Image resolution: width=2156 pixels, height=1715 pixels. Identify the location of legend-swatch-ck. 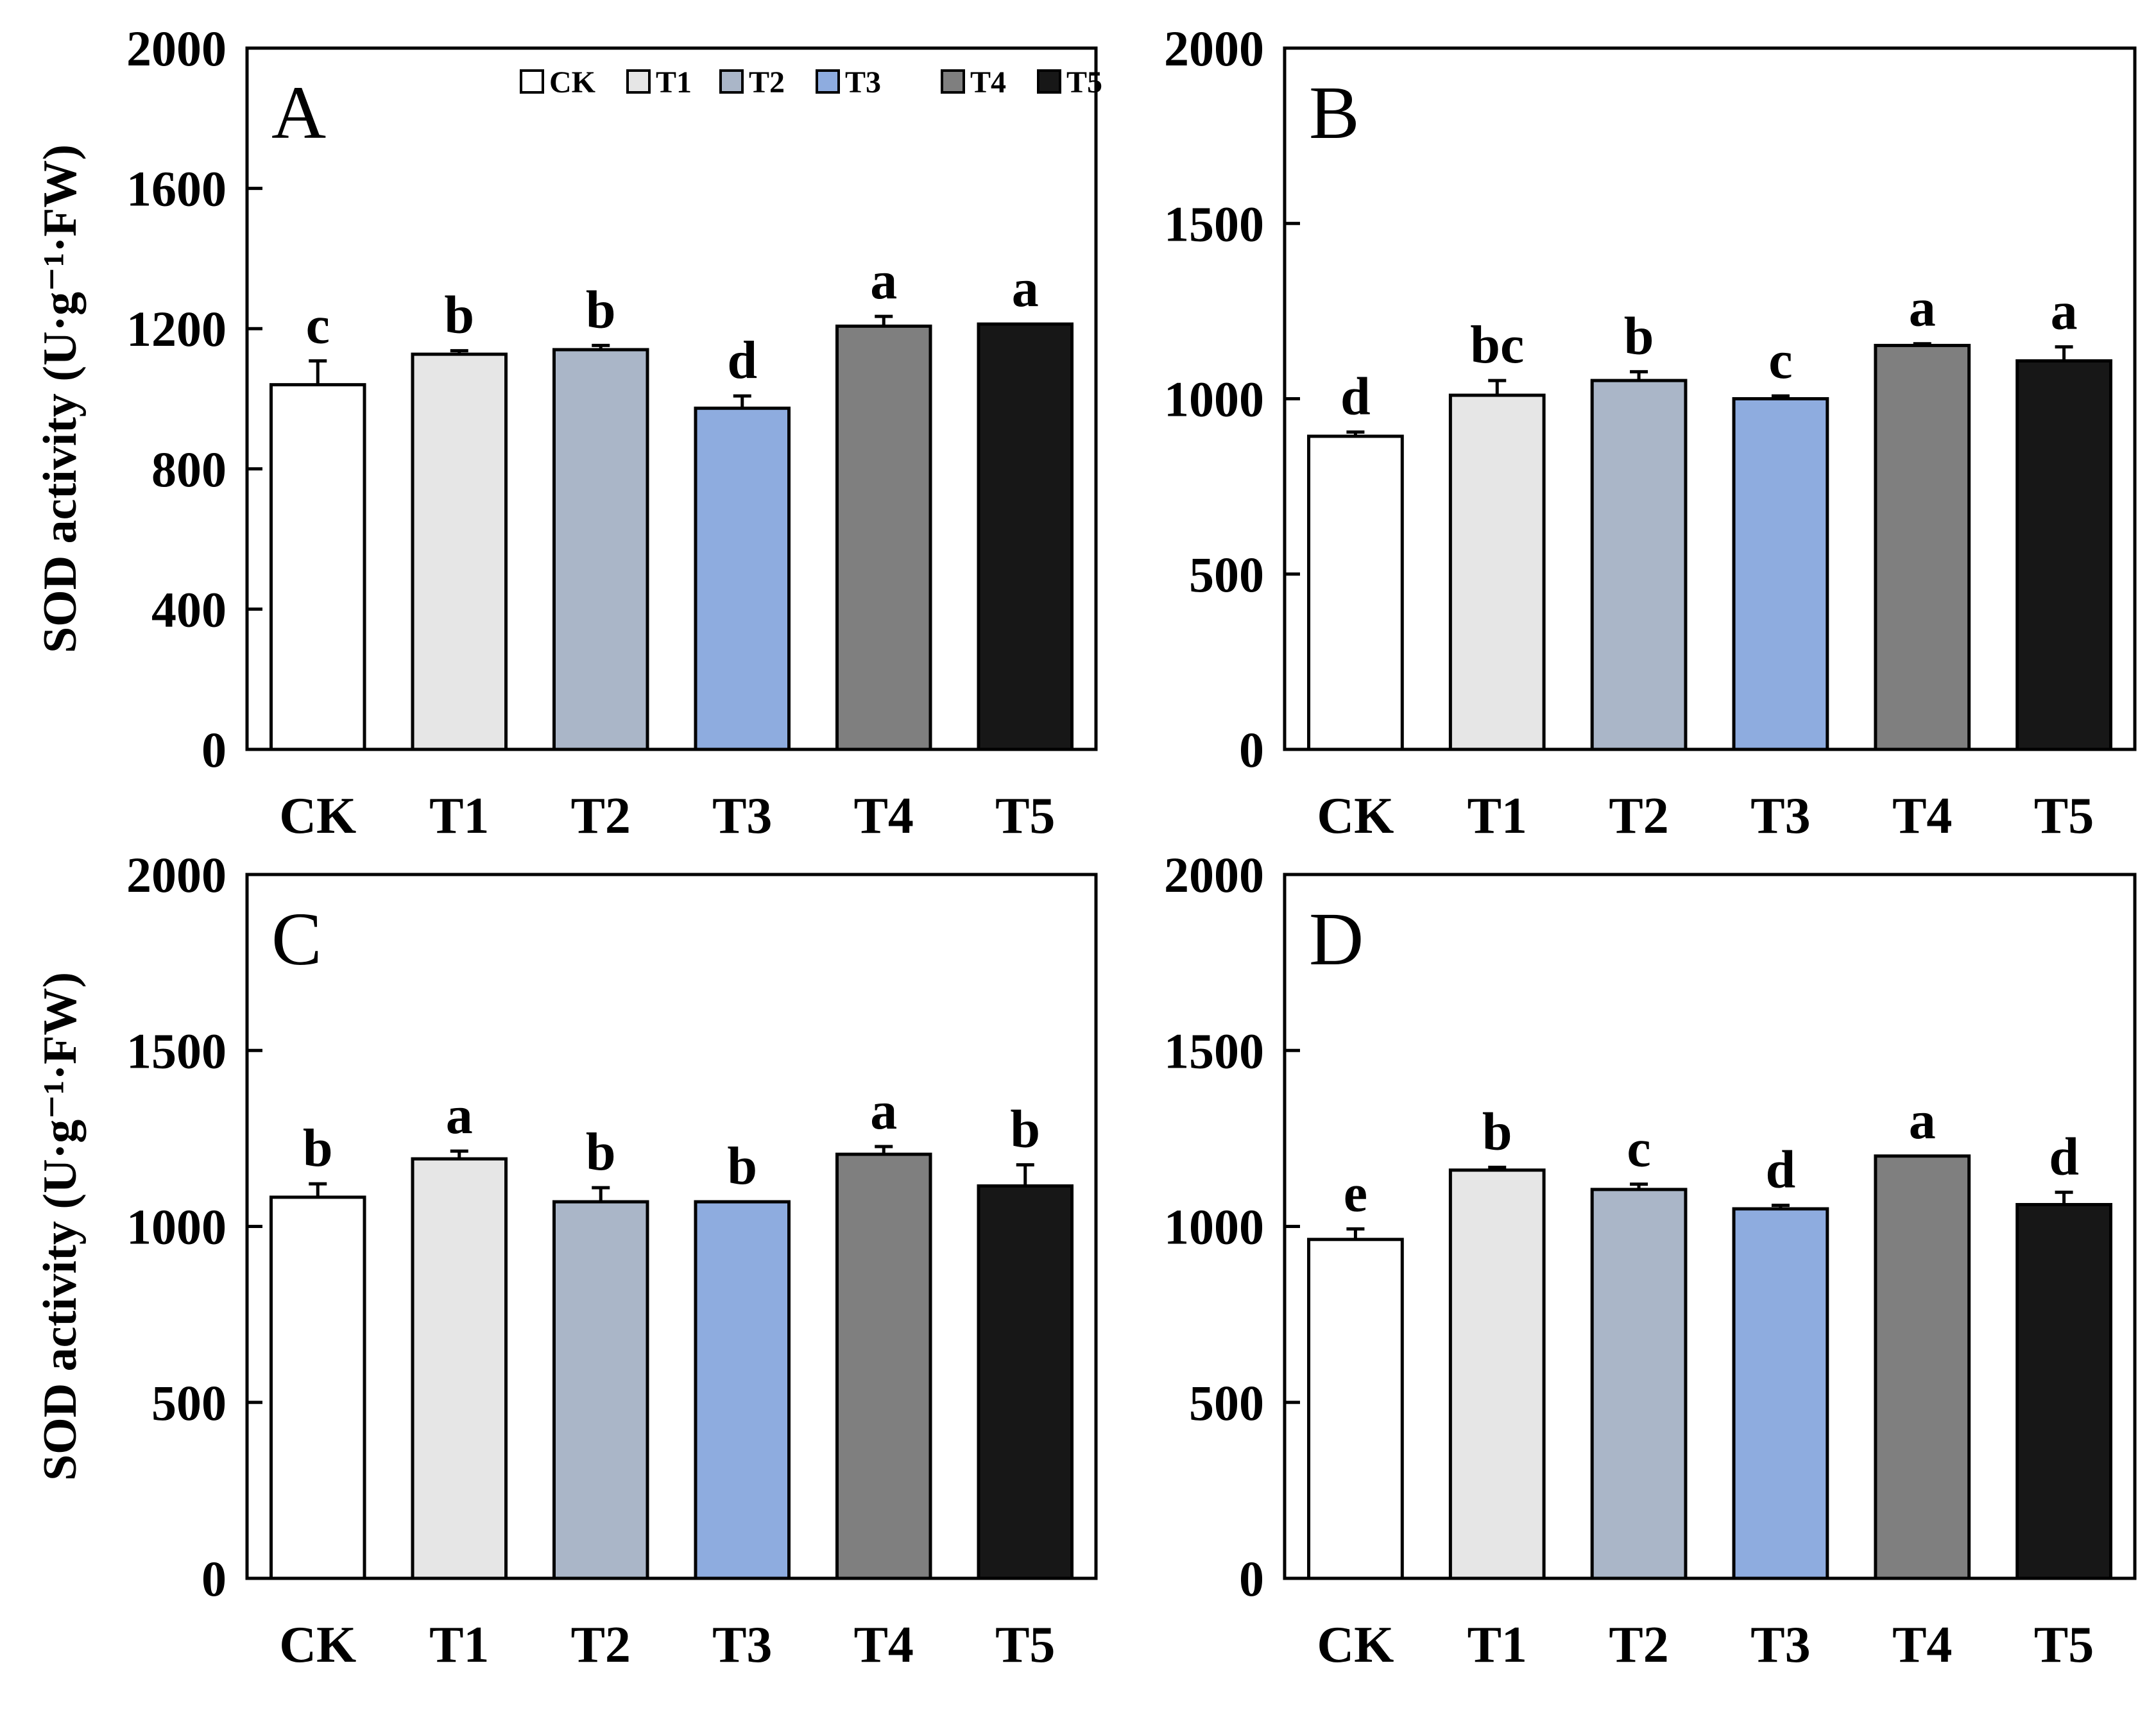
(532, 81).